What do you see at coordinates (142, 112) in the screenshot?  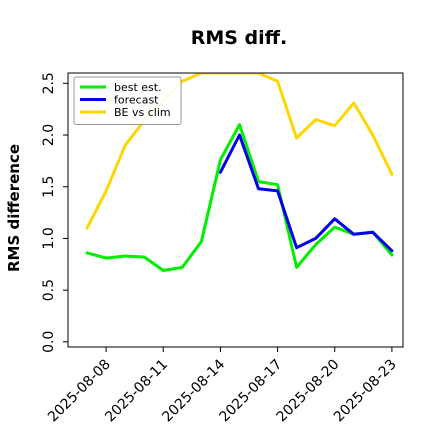 I see `legend-label: BE vs clim` at bounding box center [142, 112].